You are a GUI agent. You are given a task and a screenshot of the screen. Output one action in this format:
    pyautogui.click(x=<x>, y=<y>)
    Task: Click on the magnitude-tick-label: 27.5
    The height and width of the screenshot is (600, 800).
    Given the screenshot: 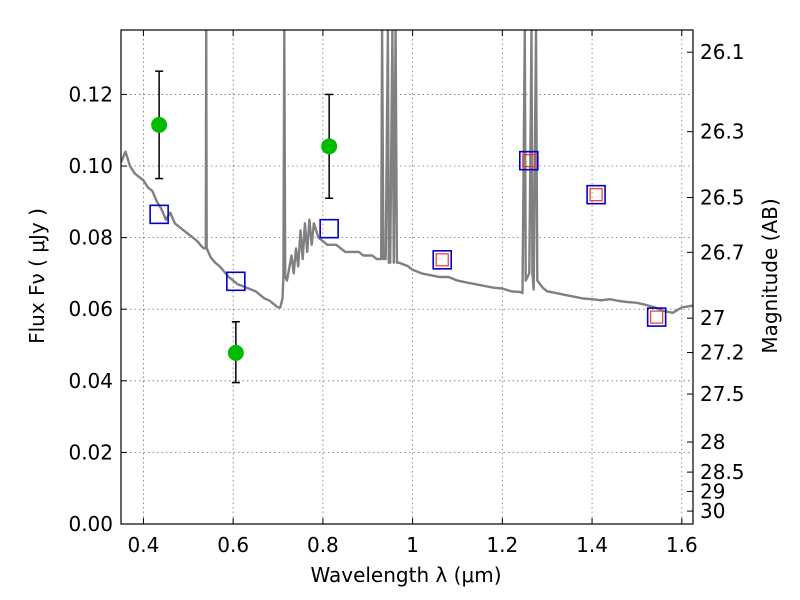 What is the action you would take?
    pyautogui.click(x=722, y=394)
    